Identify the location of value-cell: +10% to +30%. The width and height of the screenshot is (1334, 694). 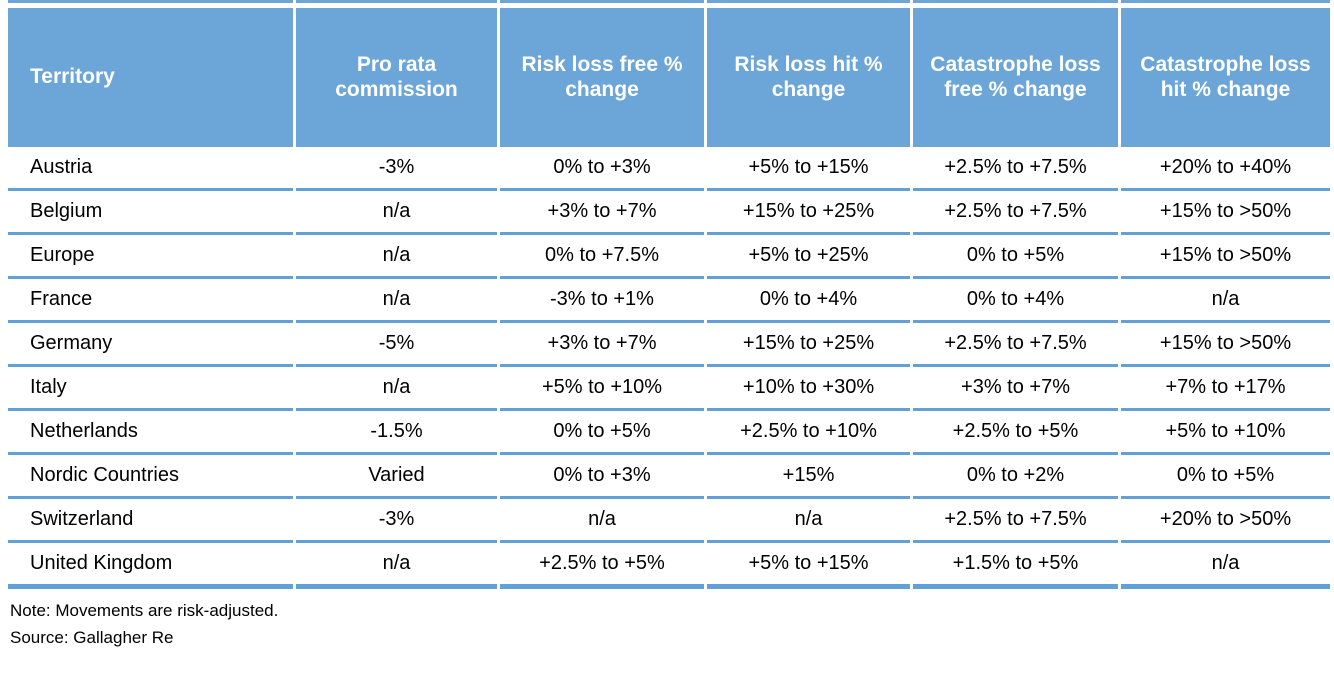
(808, 389).